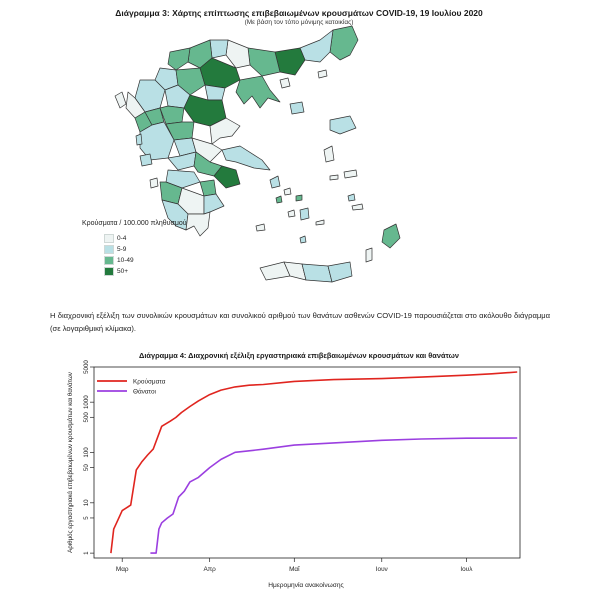 The width and height of the screenshot is (598, 600). Describe the element at coordinates (86, 467) in the screenshot. I see `y-tick-label: 50` at that location.